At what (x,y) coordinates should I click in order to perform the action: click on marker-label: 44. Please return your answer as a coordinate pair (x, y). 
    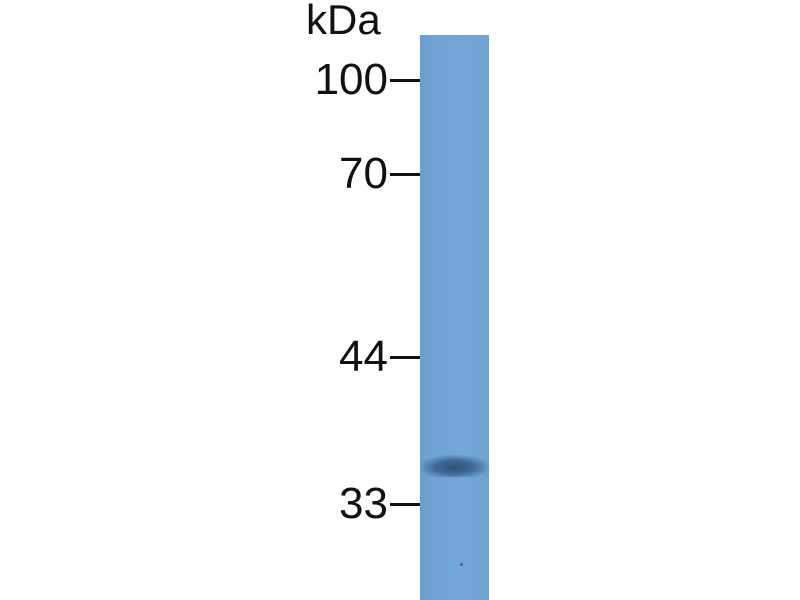
    Looking at the image, I should click on (363, 356).